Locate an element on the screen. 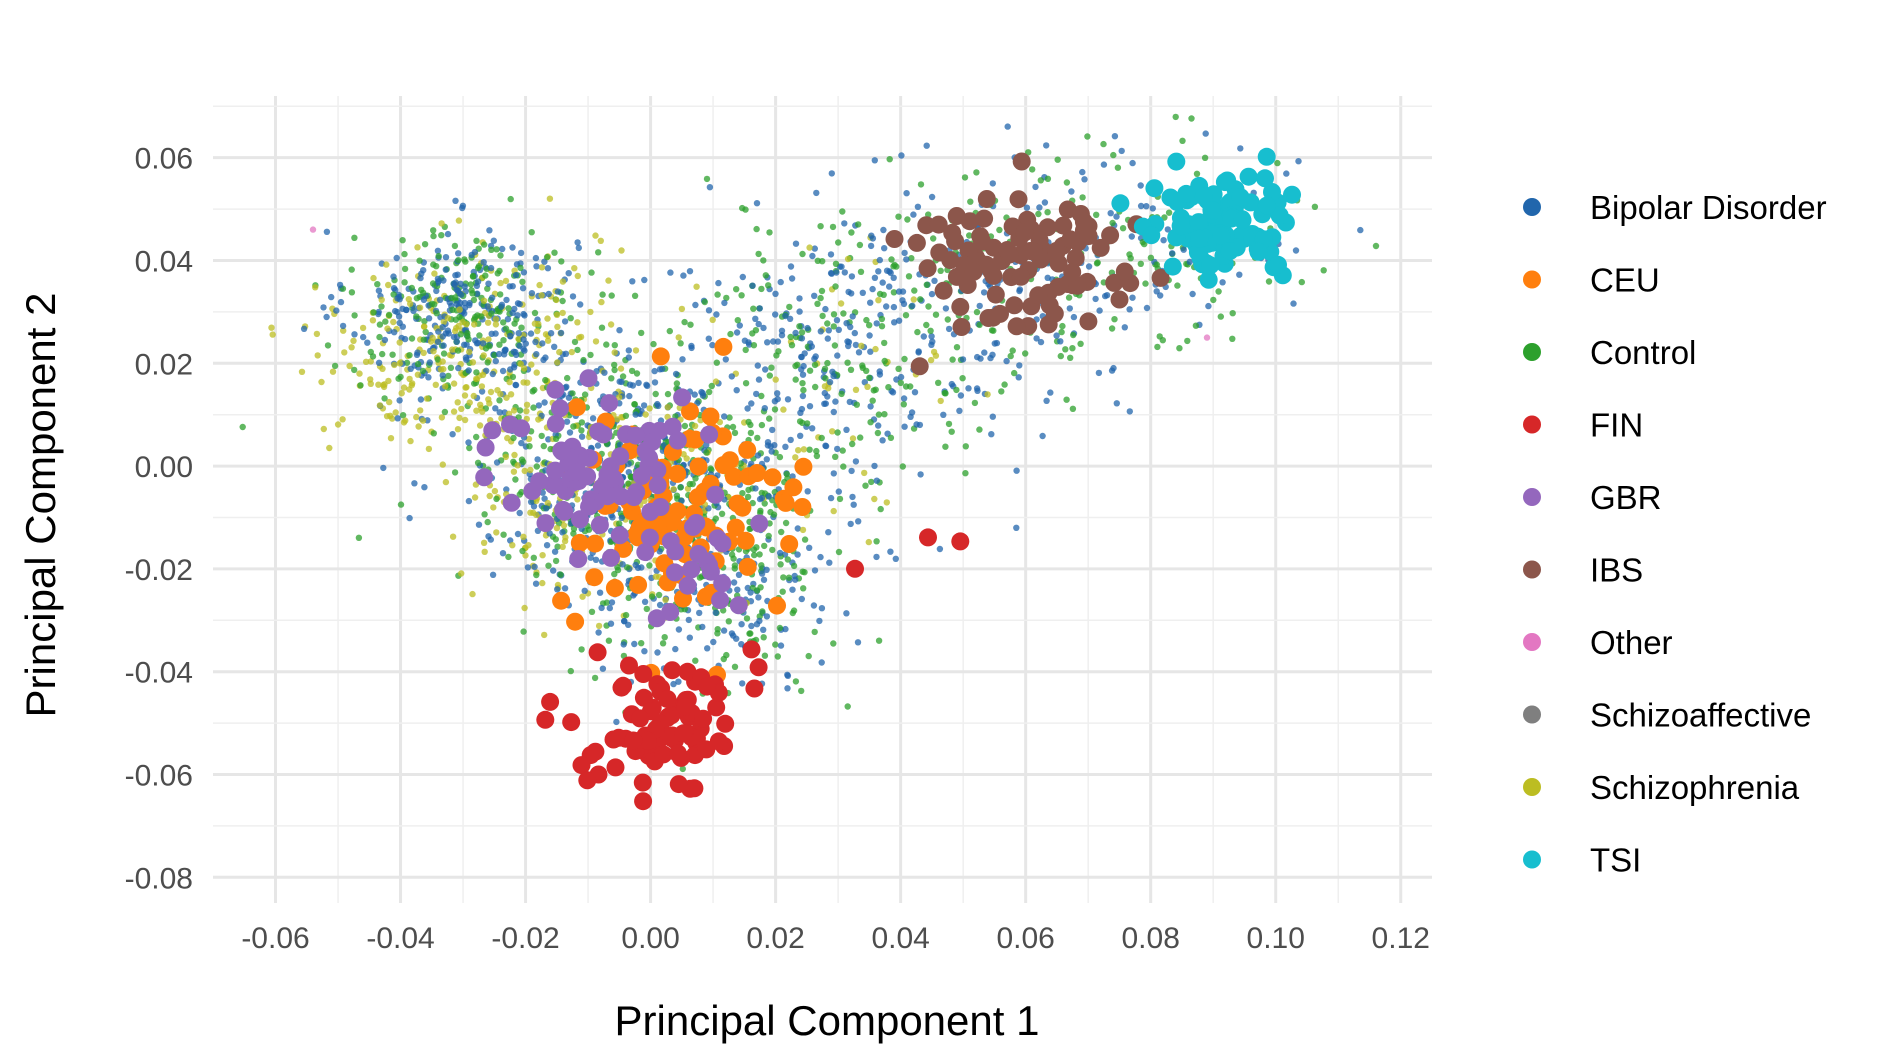  point-tsi is located at coordinates (1172, 266).